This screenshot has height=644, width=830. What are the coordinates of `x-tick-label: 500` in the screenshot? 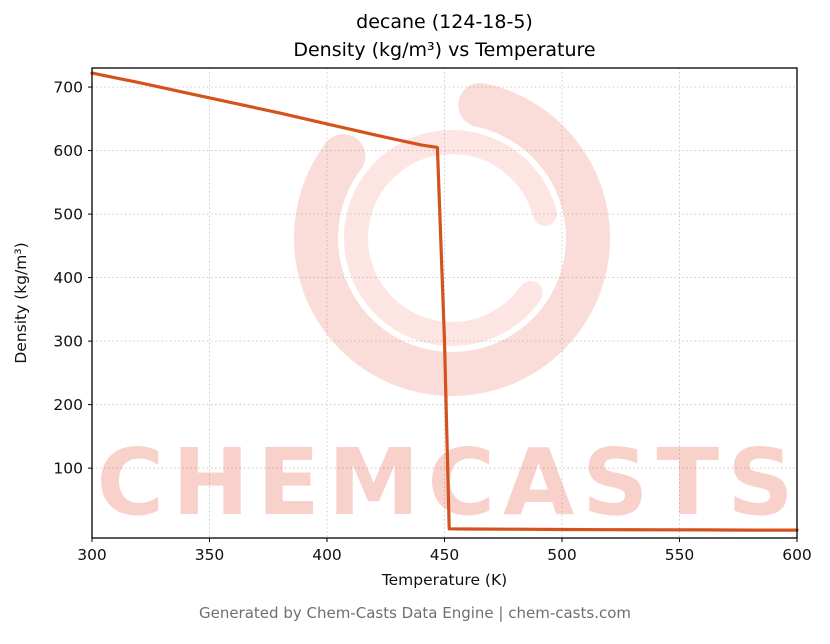 It's located at (562, 555).